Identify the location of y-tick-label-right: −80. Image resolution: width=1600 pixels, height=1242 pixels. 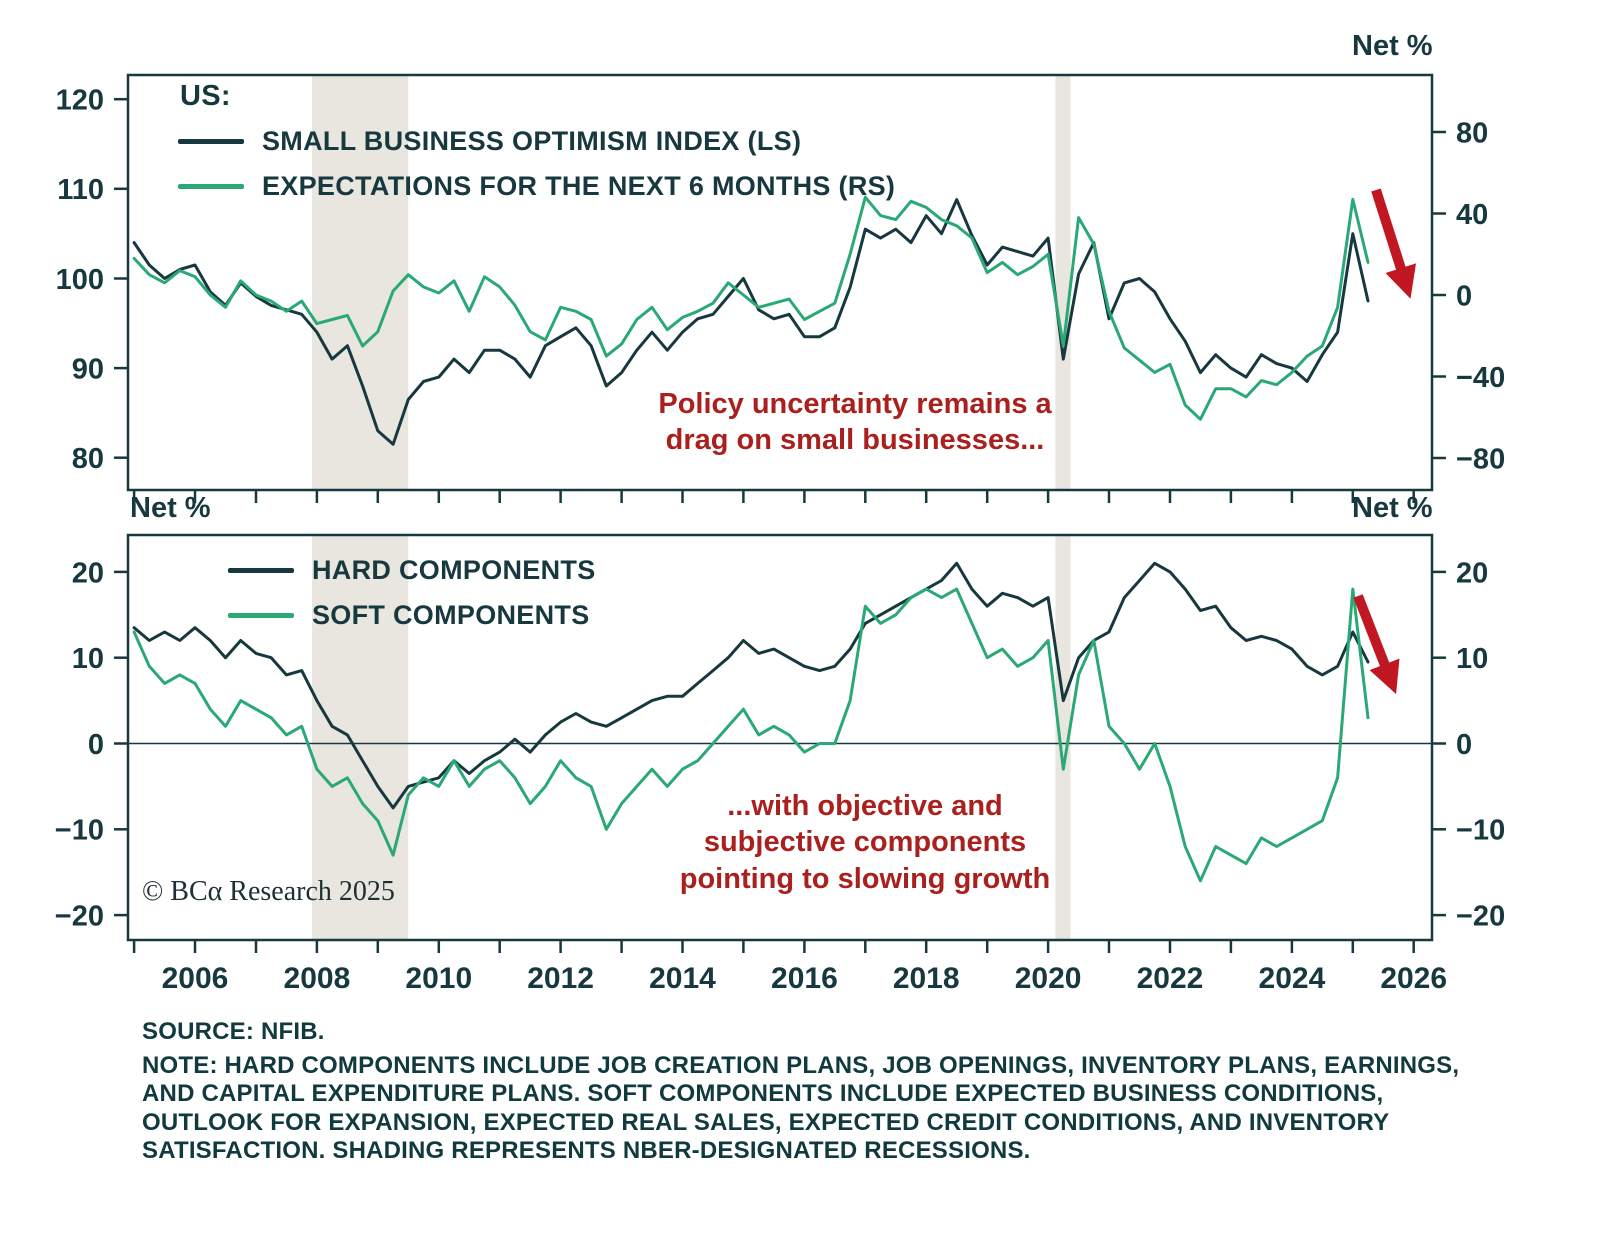
(1480, 459).